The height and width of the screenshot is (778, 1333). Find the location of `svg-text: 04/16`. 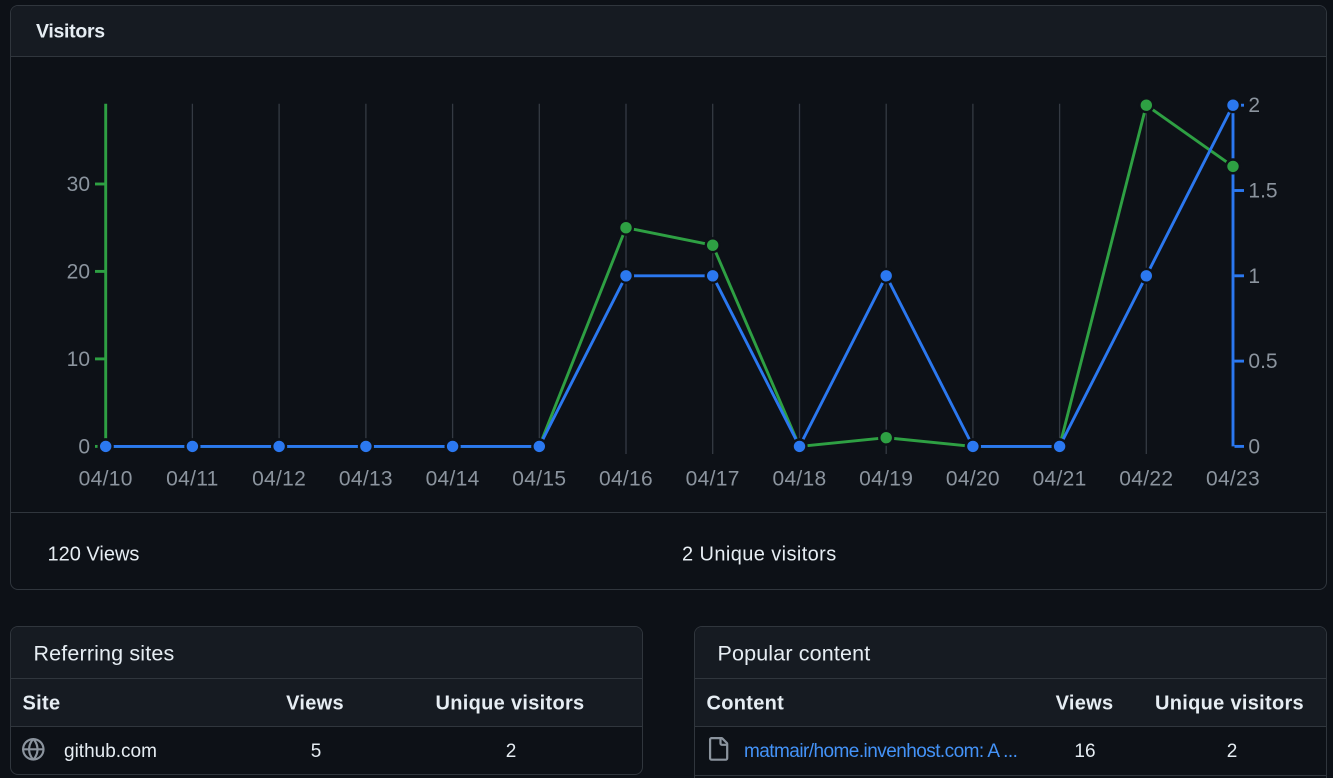

svg-text: 04/16 is located at coordinates (626, 479).